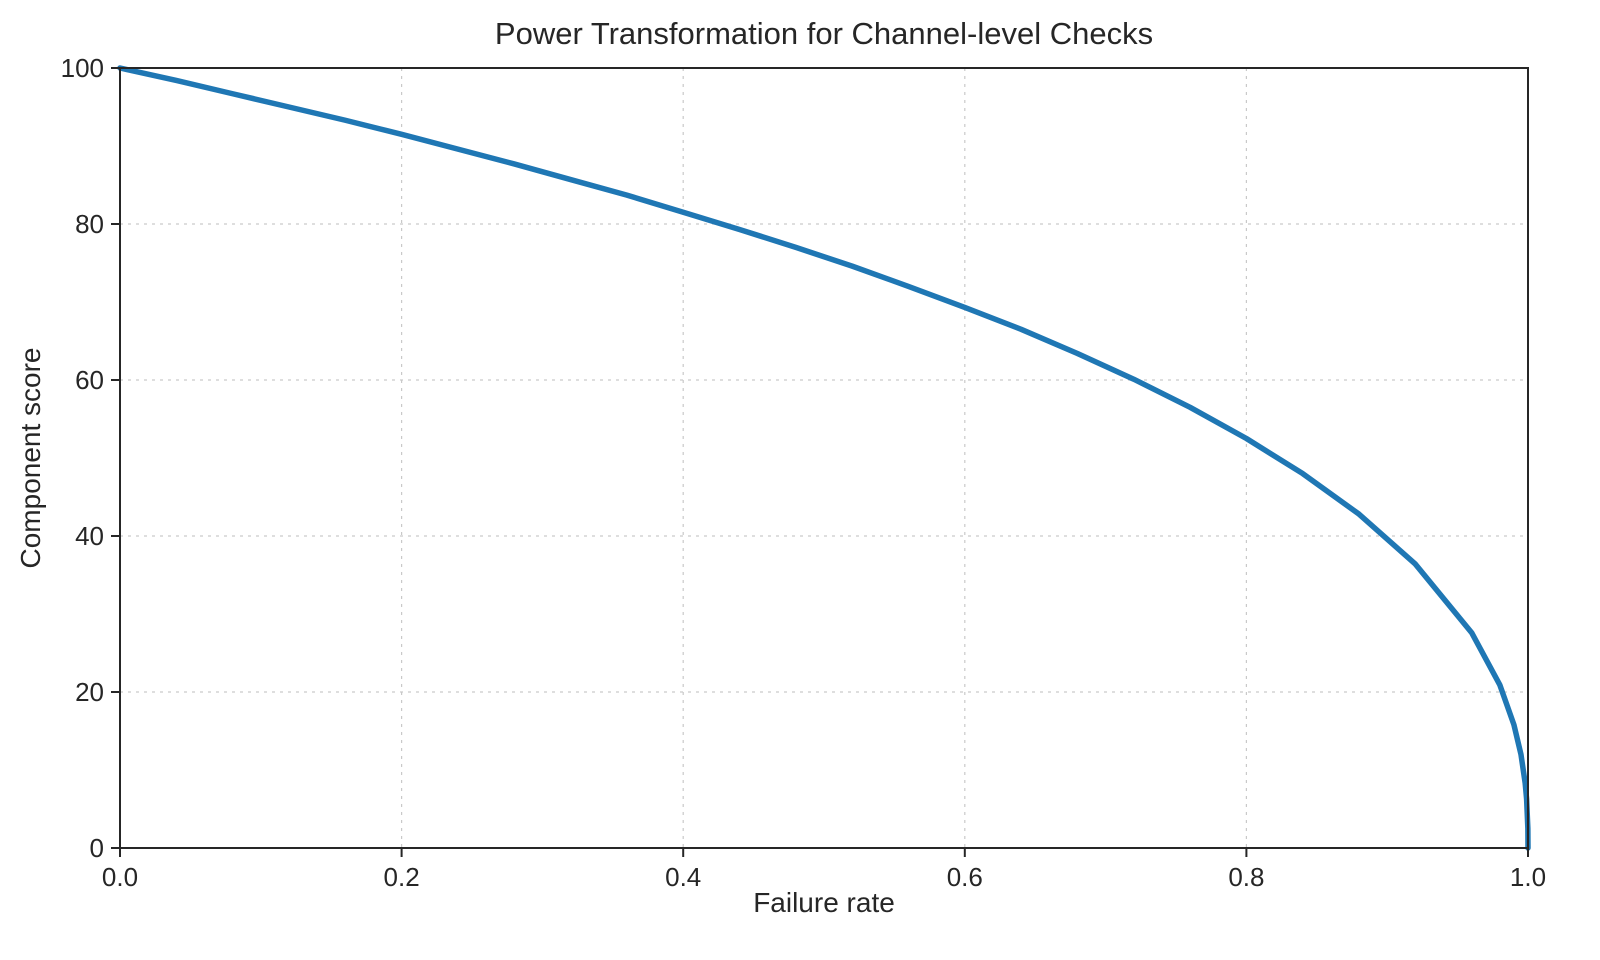 This screenshot has width=1600, height=960. I want to click on x-axis-label: Failure rate, so click(824, 902).